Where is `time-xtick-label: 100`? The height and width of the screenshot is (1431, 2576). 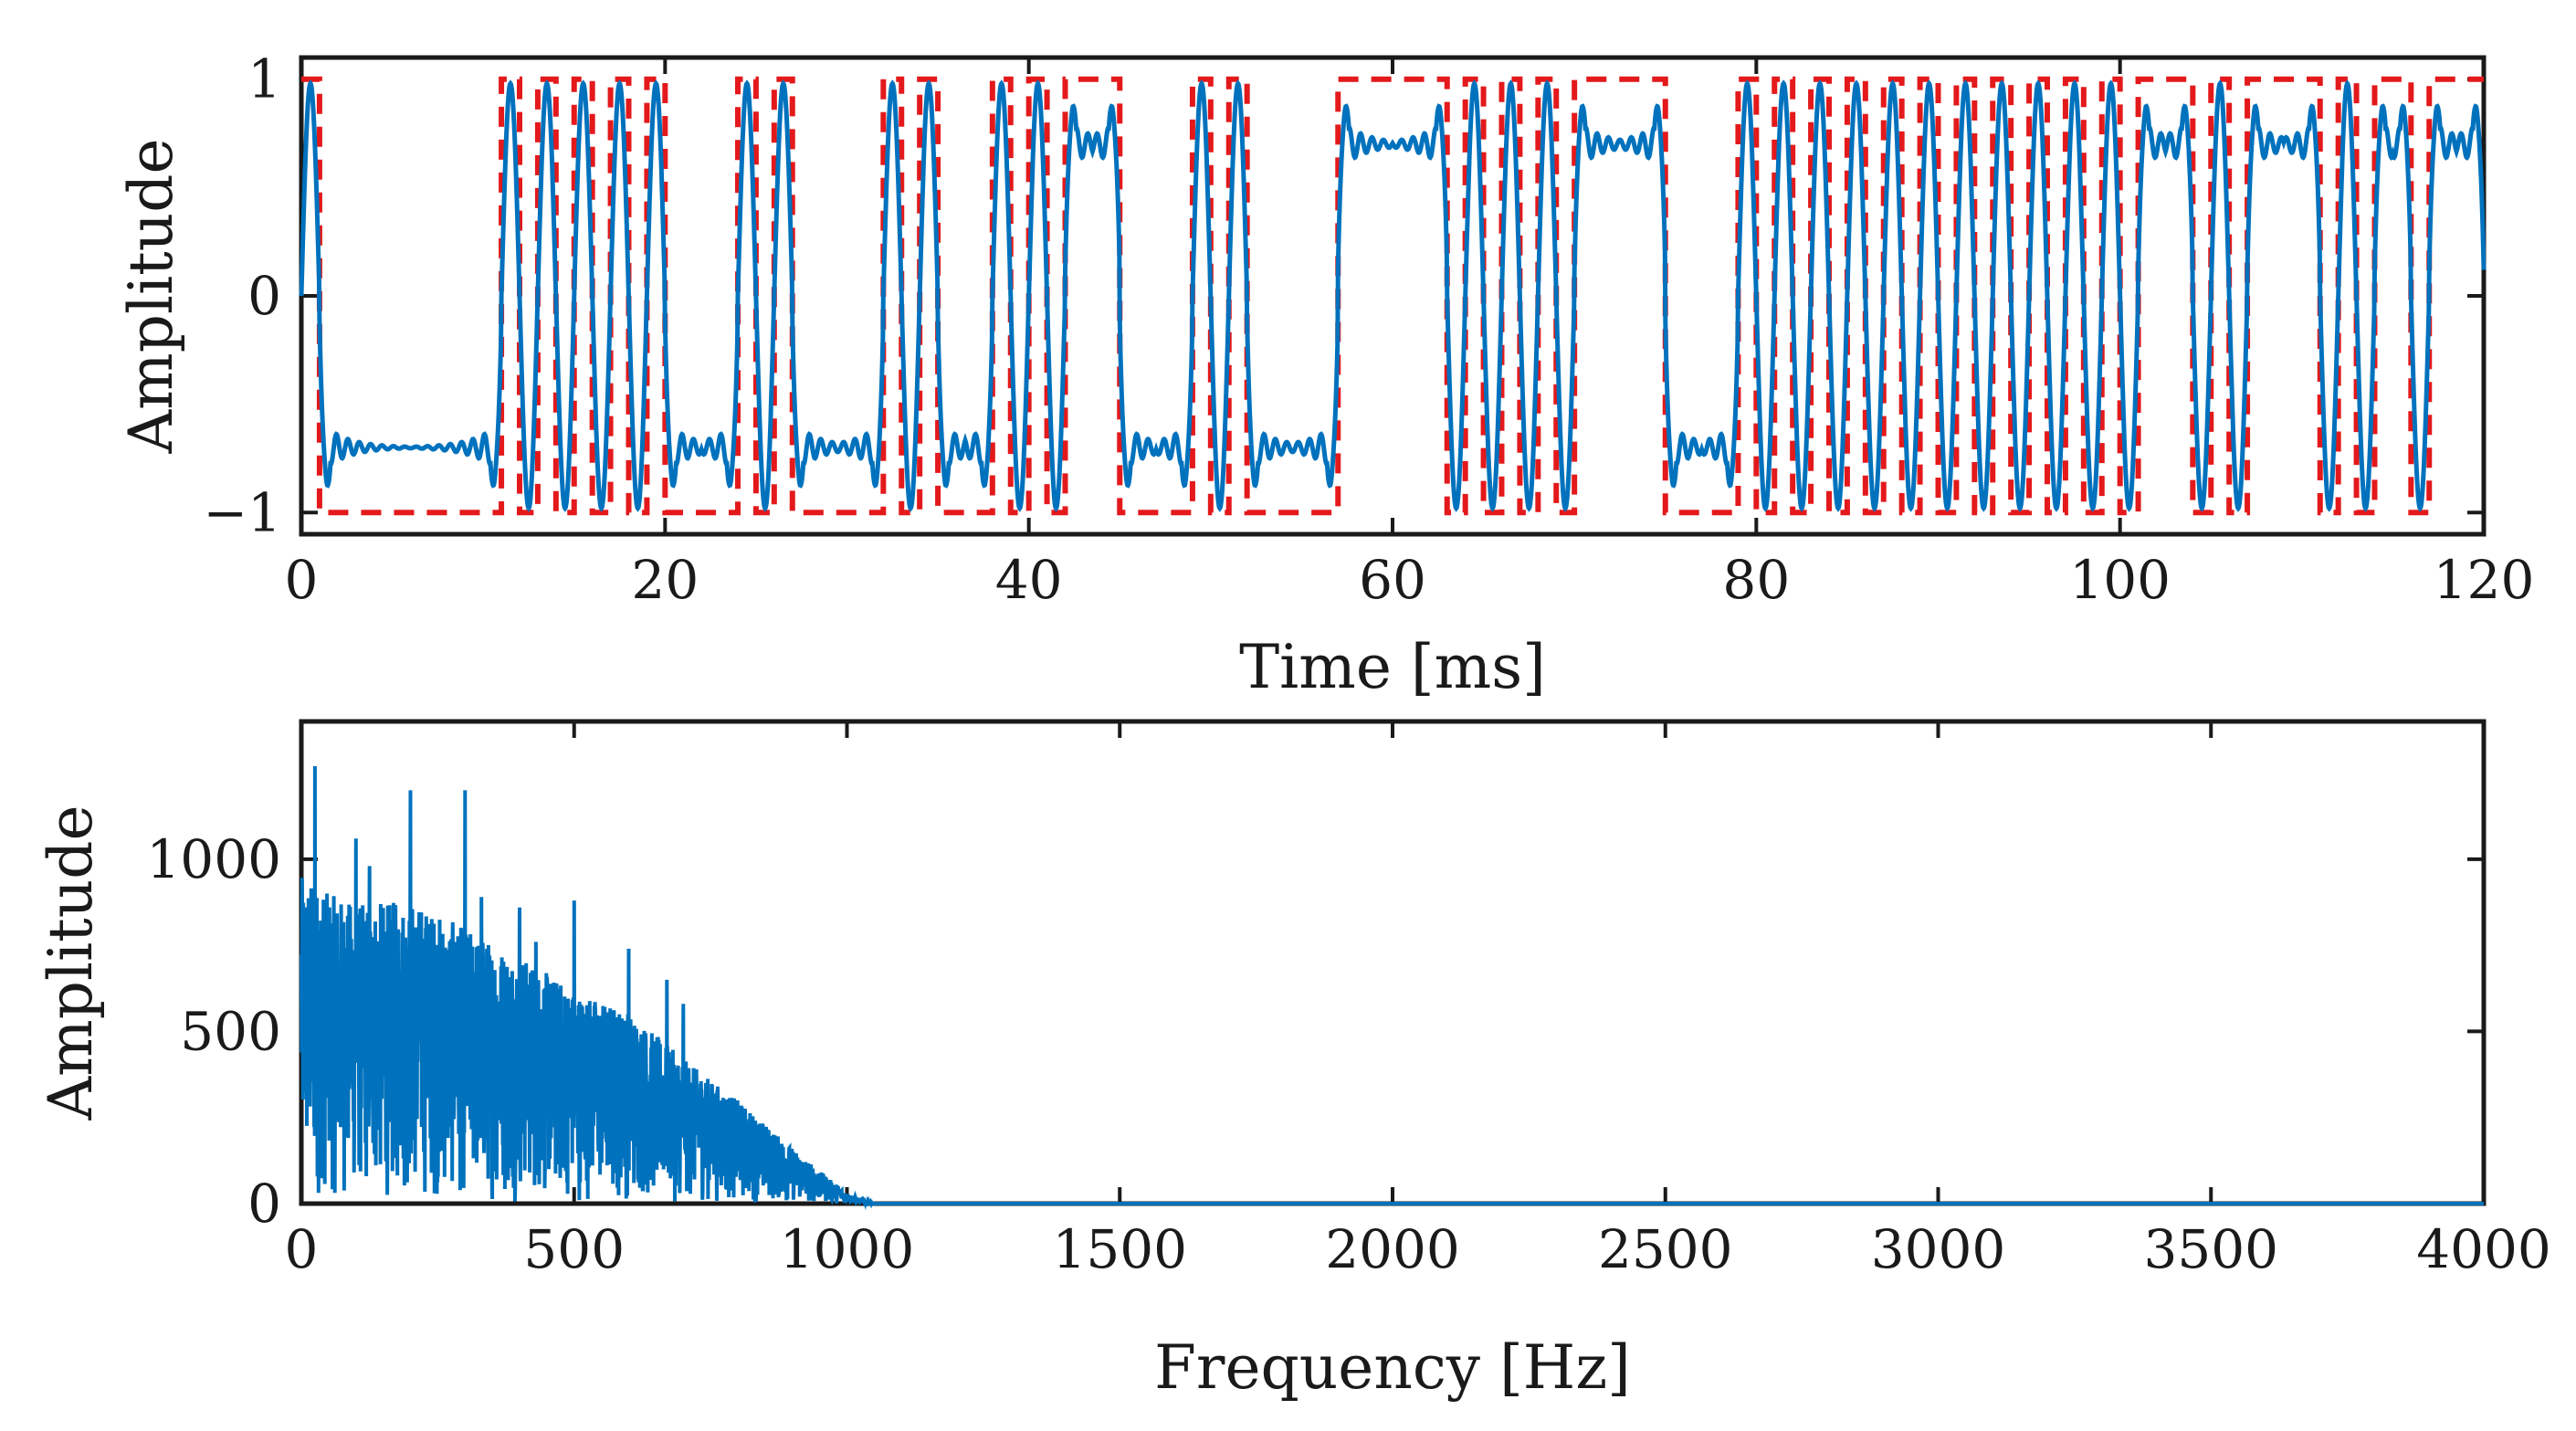
time-xtick-label: 100 is located at coordinates (2120, 580).